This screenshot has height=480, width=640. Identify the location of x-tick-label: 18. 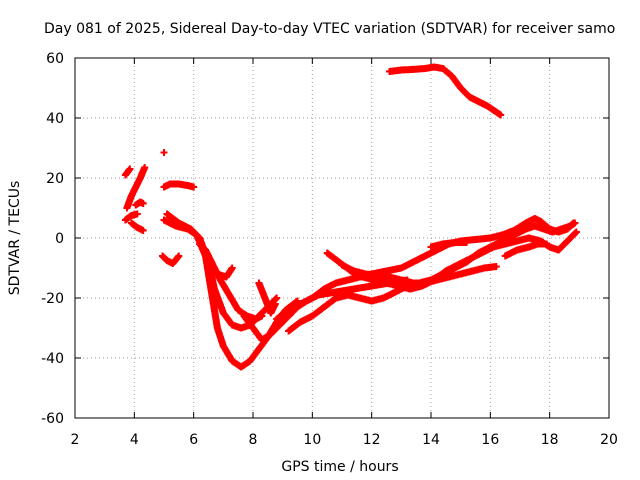
(550, 440).